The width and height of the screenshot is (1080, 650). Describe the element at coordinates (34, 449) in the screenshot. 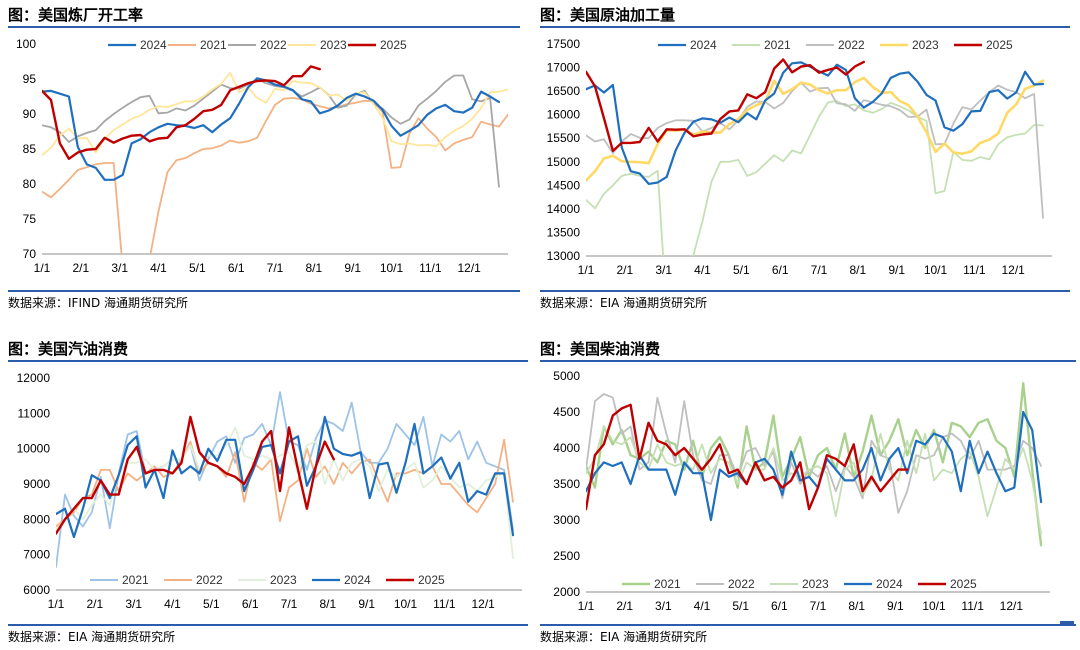

I see `y-tick-label: 10000` at that location.